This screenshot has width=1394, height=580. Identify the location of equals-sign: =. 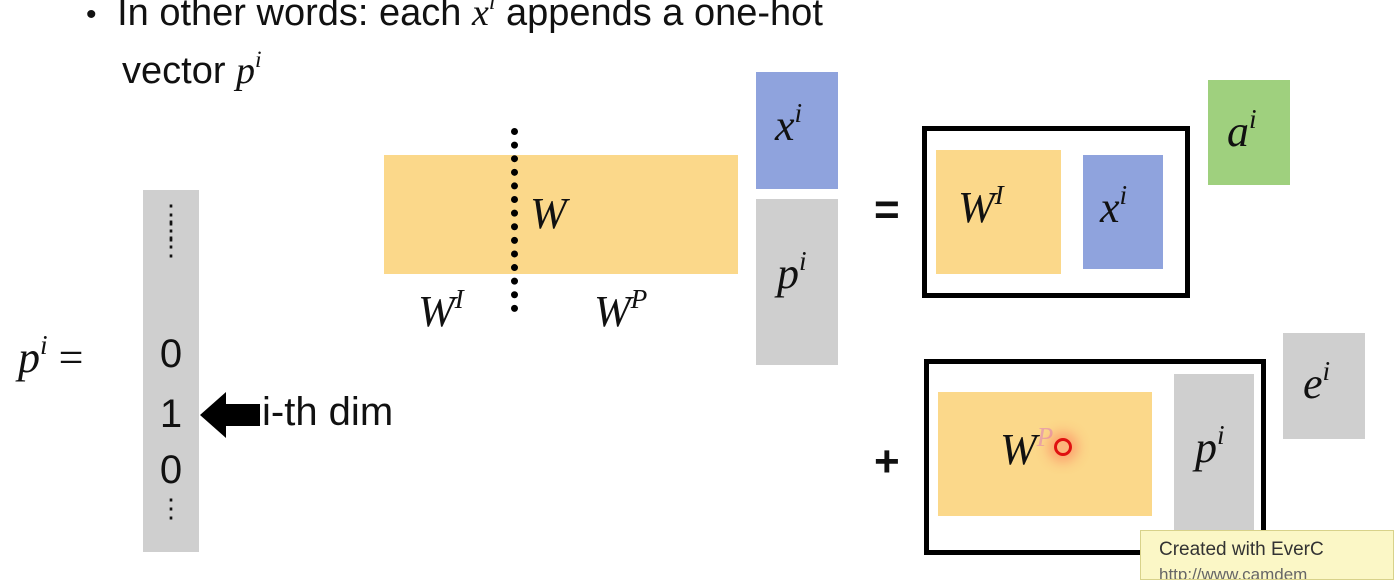
(887, 209).